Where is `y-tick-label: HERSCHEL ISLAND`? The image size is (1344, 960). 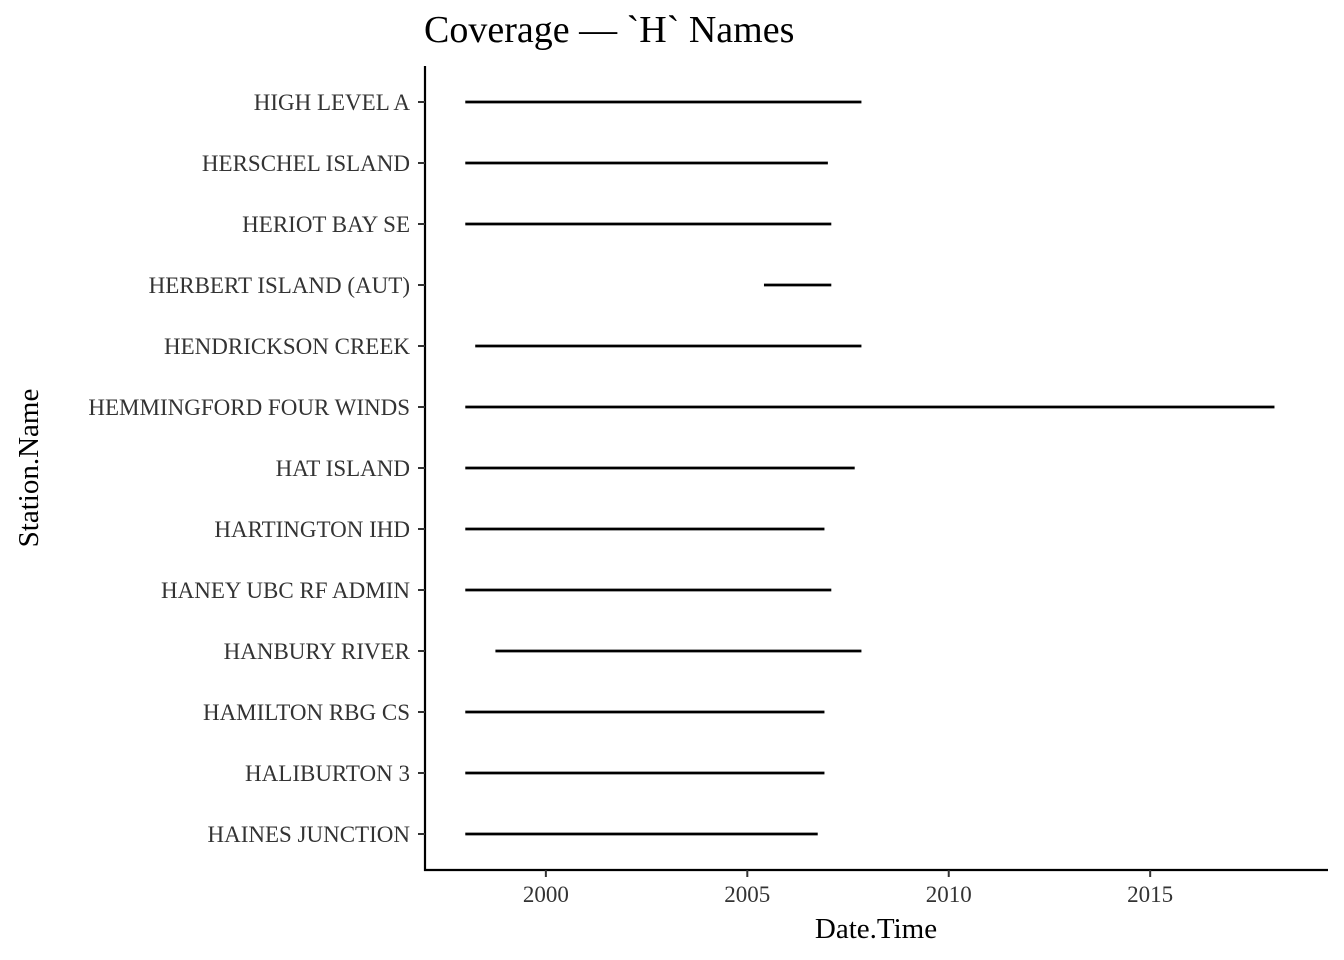 y-tick-label: HERSCHEL ISLAND is located at coordinates (306, 163).